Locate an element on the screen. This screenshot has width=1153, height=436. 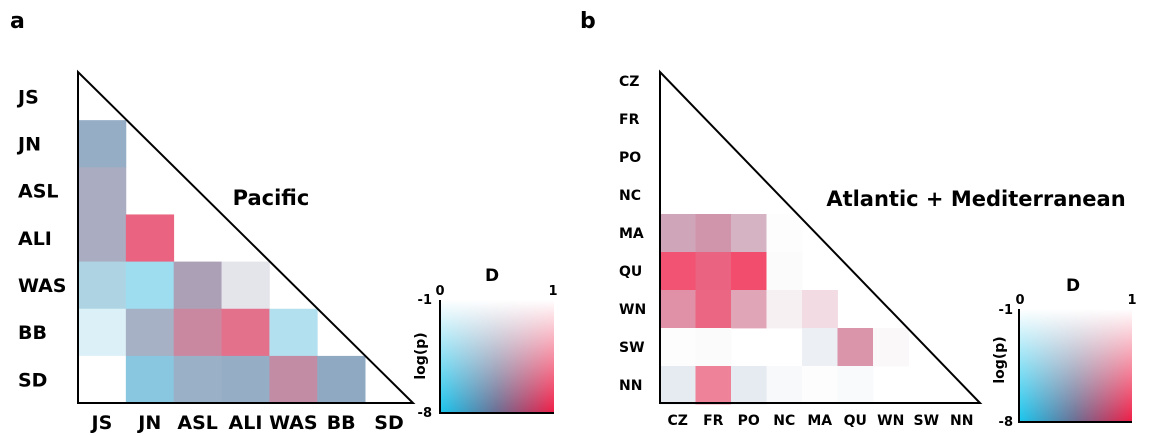
a-col-label-ali: ALI is located at coordinates (246, 423).